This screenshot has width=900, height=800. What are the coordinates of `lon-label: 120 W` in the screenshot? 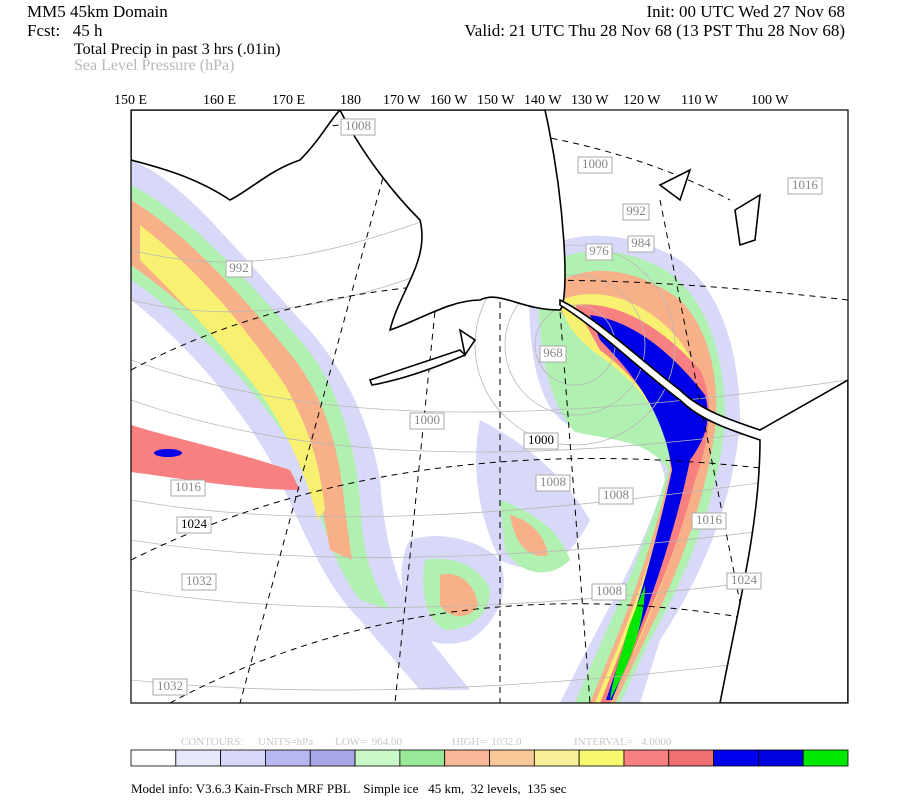 It's located at (642, 100).